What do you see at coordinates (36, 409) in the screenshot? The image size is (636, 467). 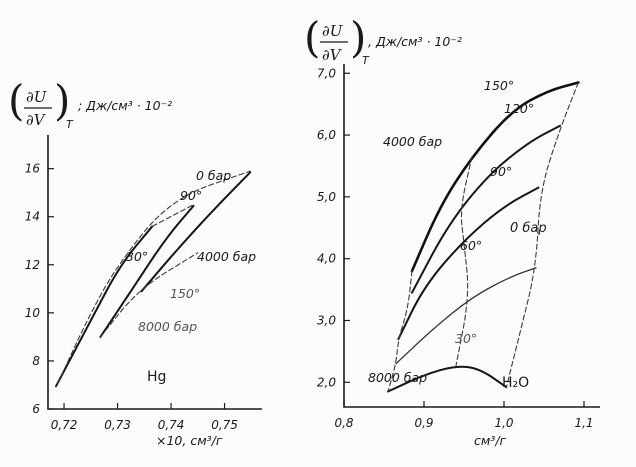 I see `left-y-tick-label: 6` at bounding box center [36, 409].